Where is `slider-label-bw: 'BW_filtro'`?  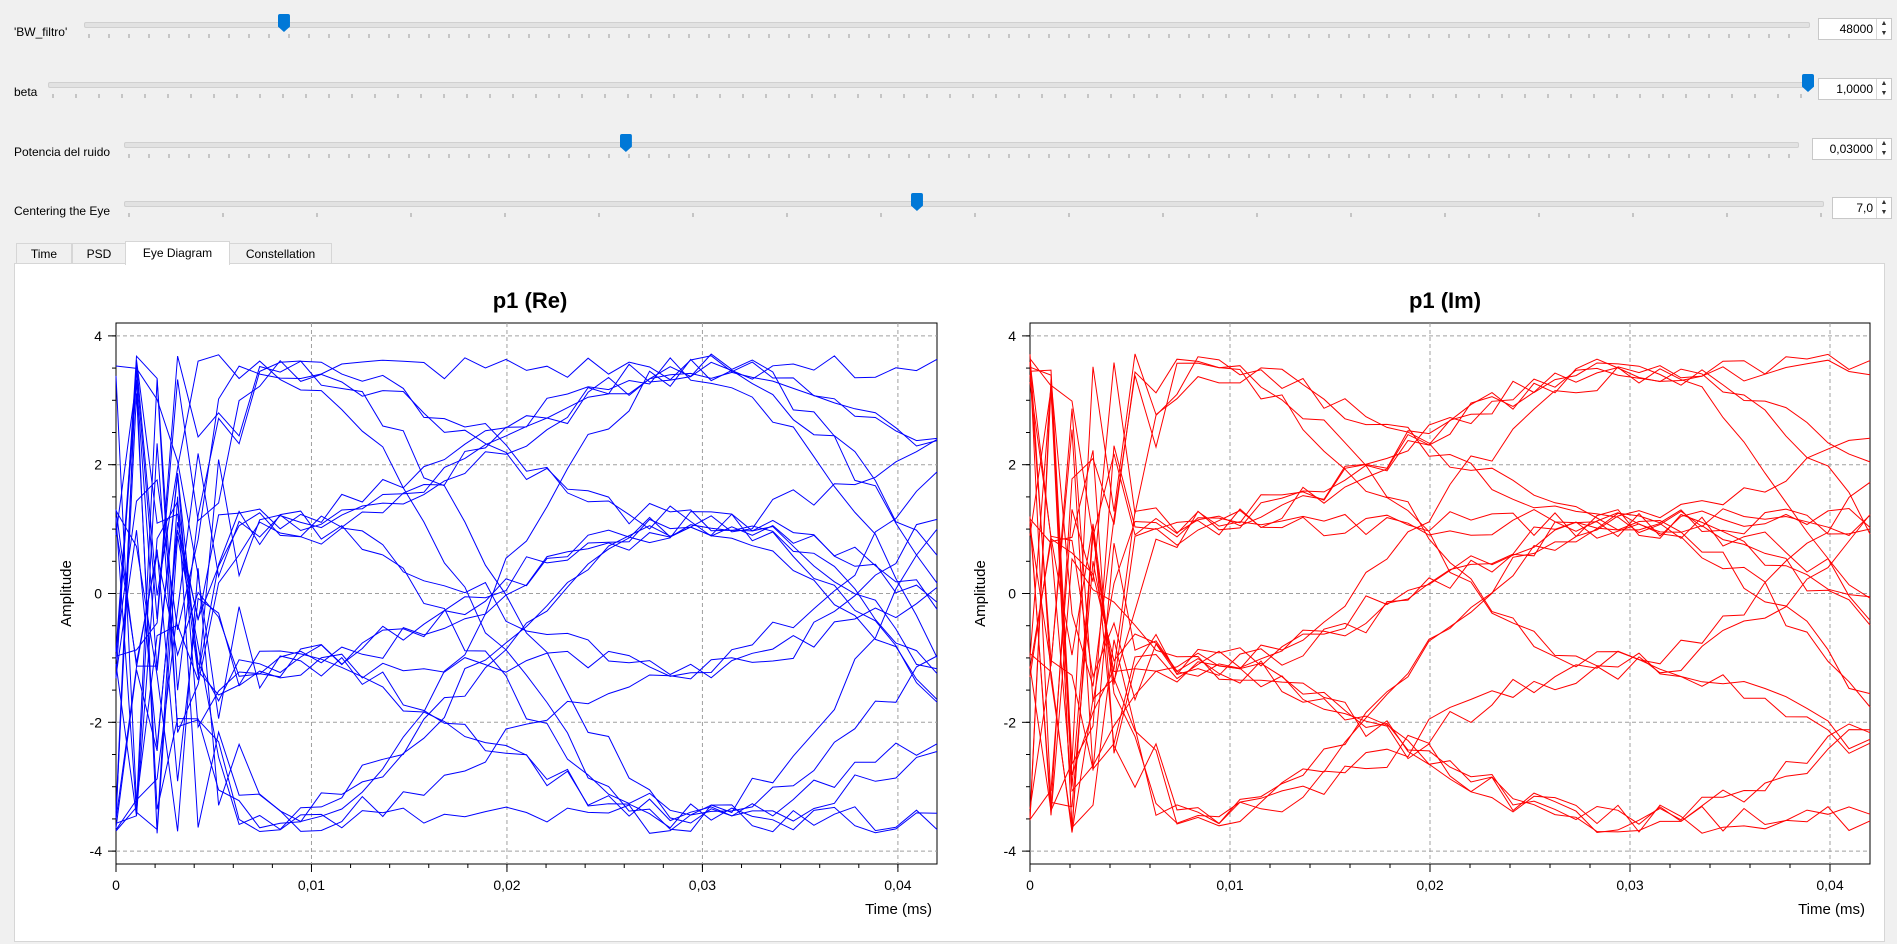 slider-label-bw: 'BW_filtro' is located at coordinates (41, 32).